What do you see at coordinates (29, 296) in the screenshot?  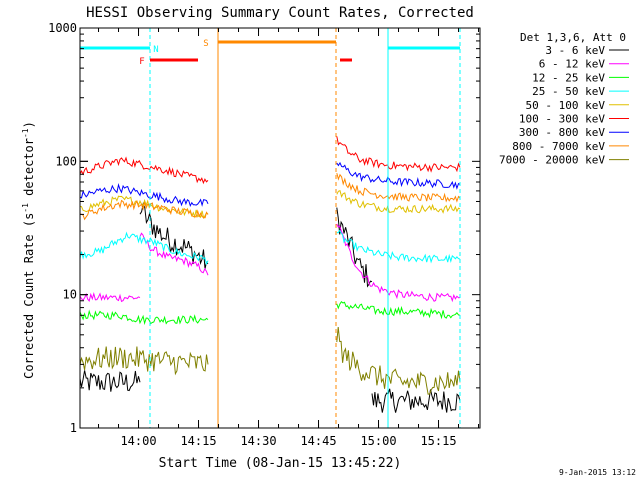 I see `y-axis-label-main: Corrected Count Rate (s` at bounding box center [29, 296].